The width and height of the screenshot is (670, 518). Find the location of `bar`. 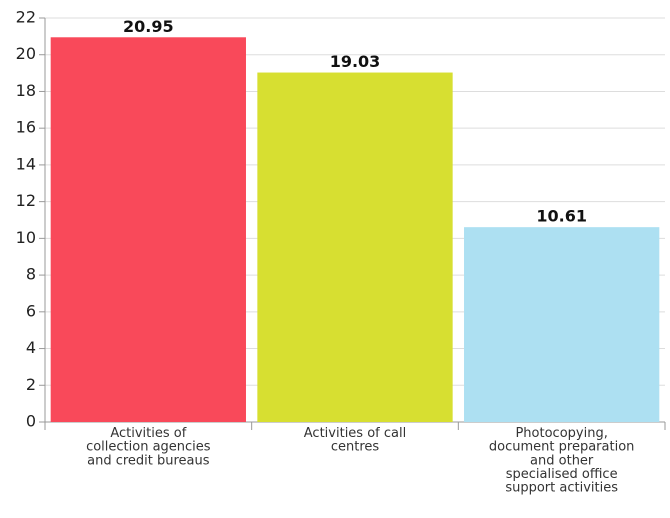

bar is located at coordinates (562, 324).